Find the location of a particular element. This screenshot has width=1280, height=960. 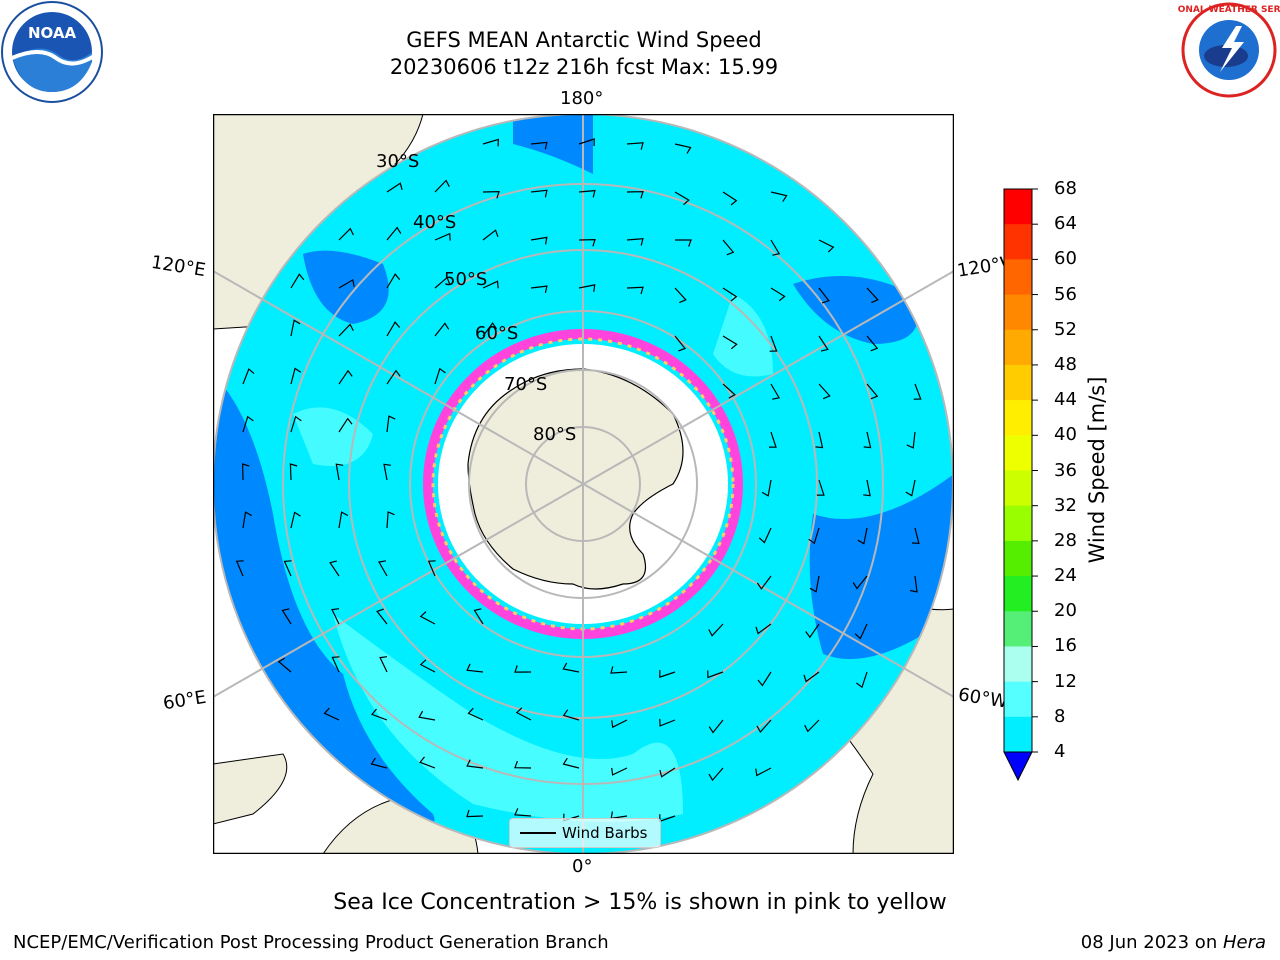

chart-subtitle: 20230606 t12z 216h fcst Max: 15.99 is located at coordinates (584, 67).